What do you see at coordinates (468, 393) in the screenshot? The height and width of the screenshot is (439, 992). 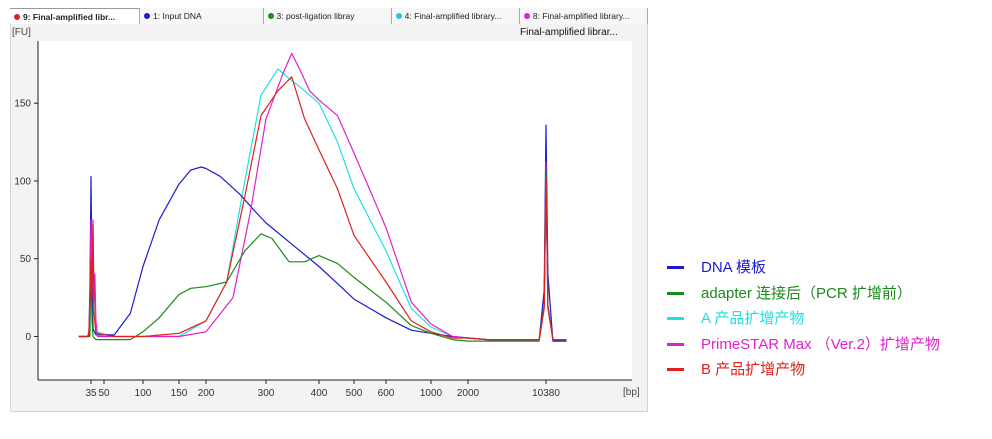 I see `x-tick-label: 2000` at bounding box center [468, 393].